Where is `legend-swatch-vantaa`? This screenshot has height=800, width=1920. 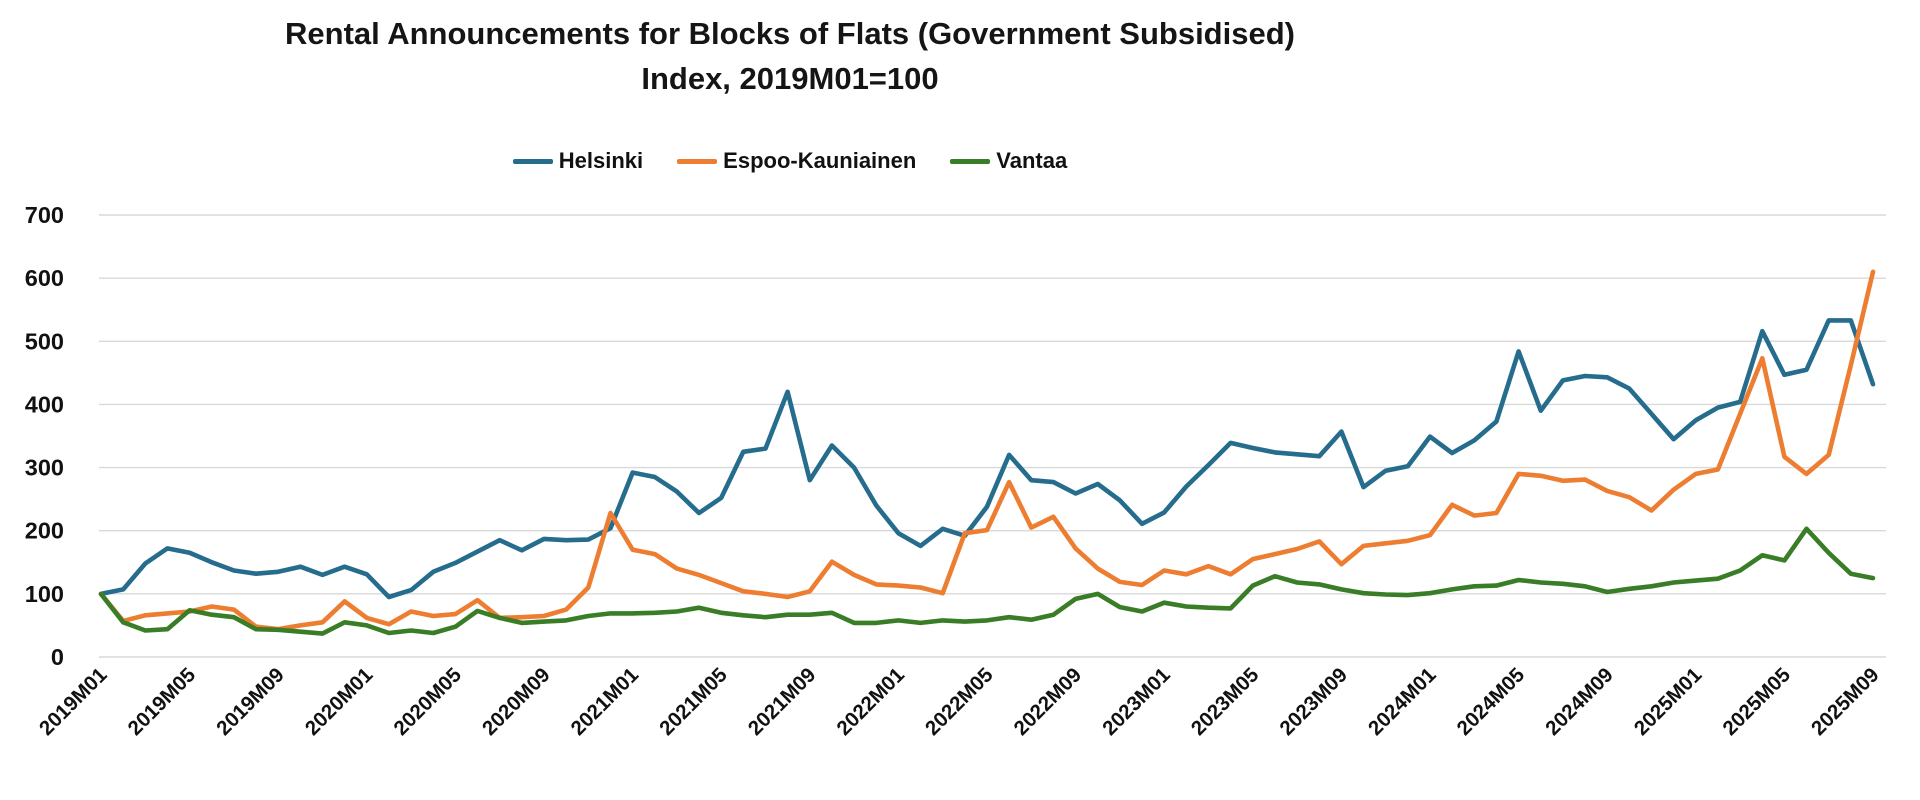
legend-swatch-vantaa is located at coordinates (970, 161).